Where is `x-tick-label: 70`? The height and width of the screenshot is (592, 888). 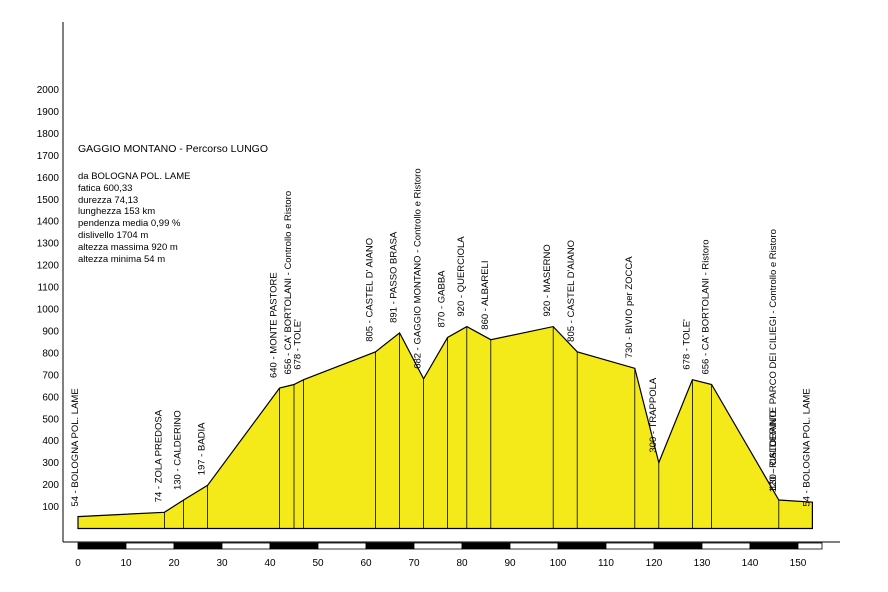
x-tick-label: 70 is located at coordinates (414, 563).